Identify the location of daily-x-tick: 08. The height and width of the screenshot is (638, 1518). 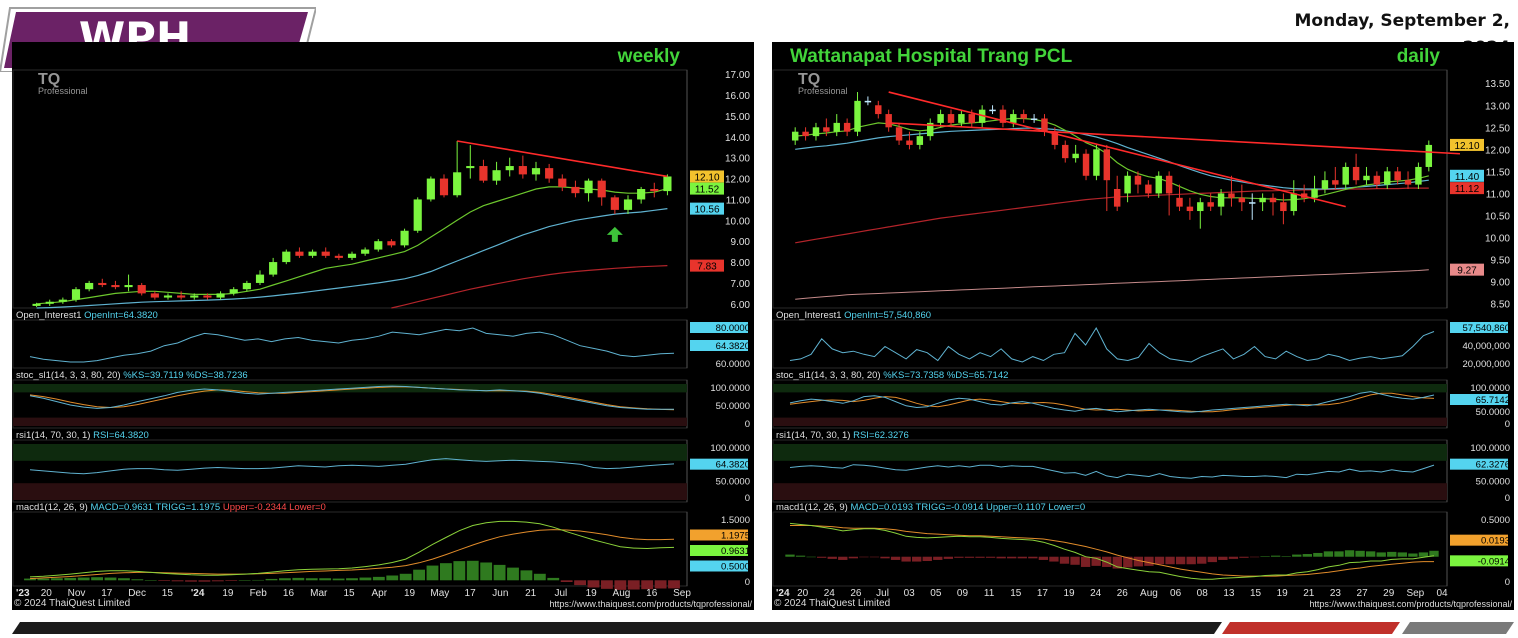
(1203, 593).